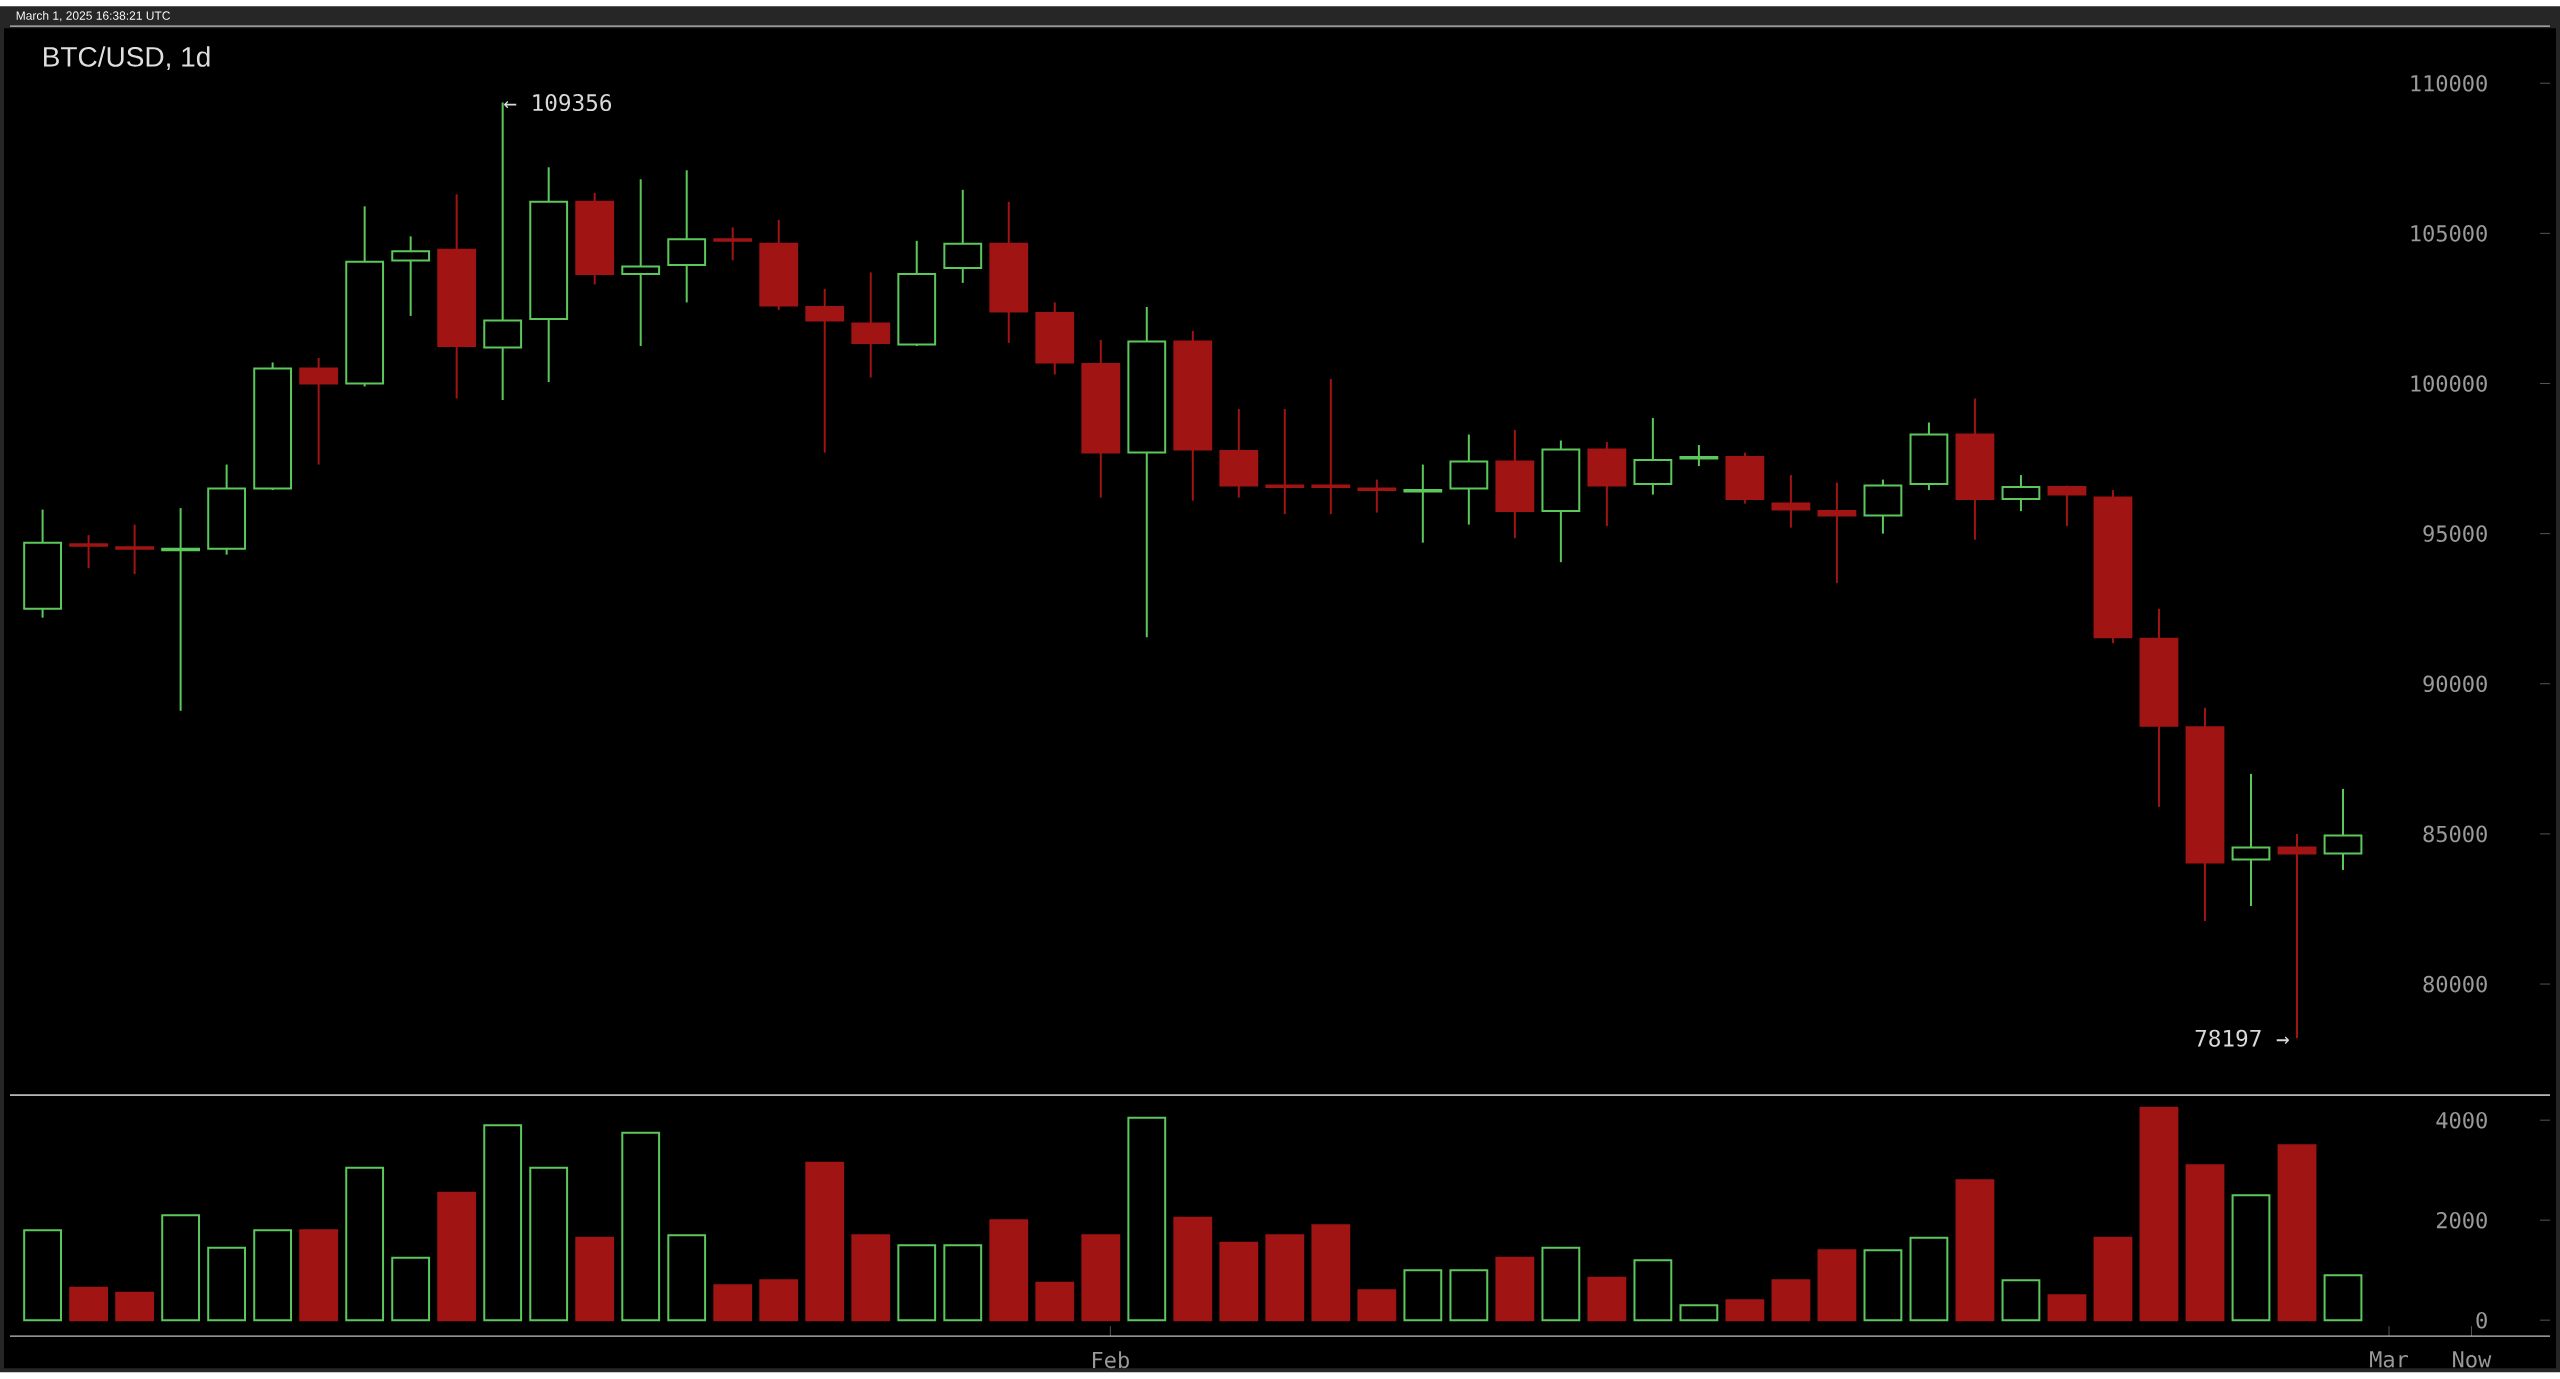 The width and height of the screenshot is (2560, 1379). I want to click on y-tick-label: 0, so click(2481, 1320).